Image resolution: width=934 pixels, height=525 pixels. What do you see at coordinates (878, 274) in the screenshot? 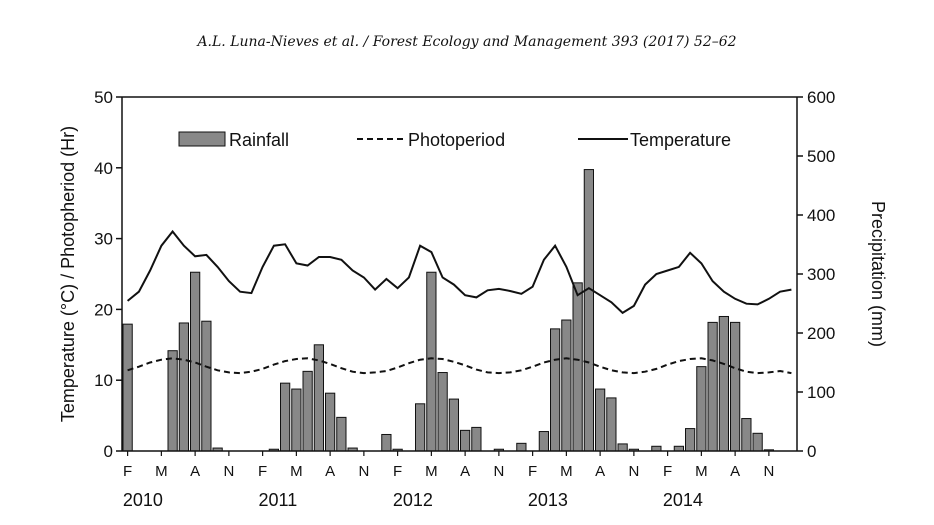
I see `right-axis-title: Precipitation (mm)` at bounding box center [878, 274].